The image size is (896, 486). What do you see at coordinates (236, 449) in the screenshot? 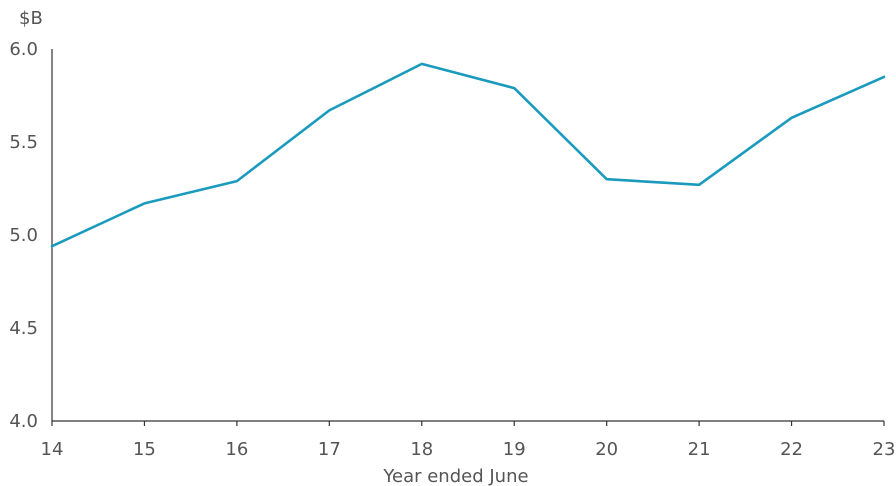
I see `x-tick-label: 16` at bounding box center [236, 449].